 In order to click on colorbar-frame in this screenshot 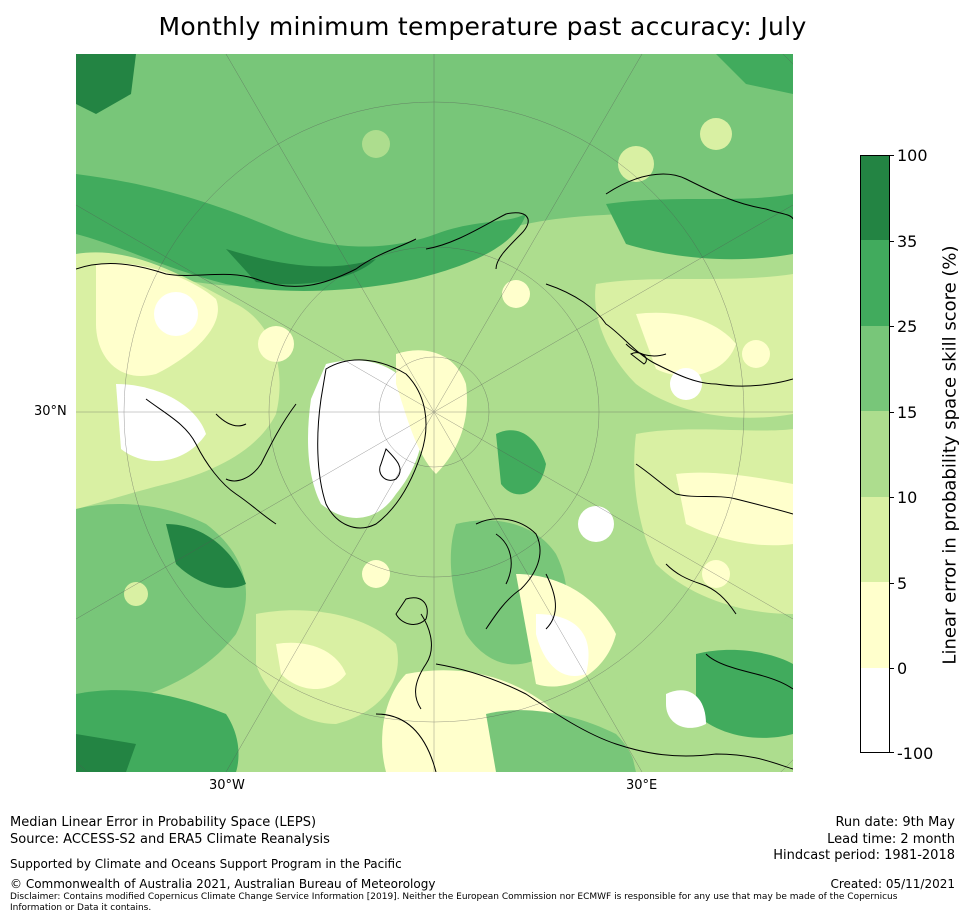, I will do `click(875, 454)`.